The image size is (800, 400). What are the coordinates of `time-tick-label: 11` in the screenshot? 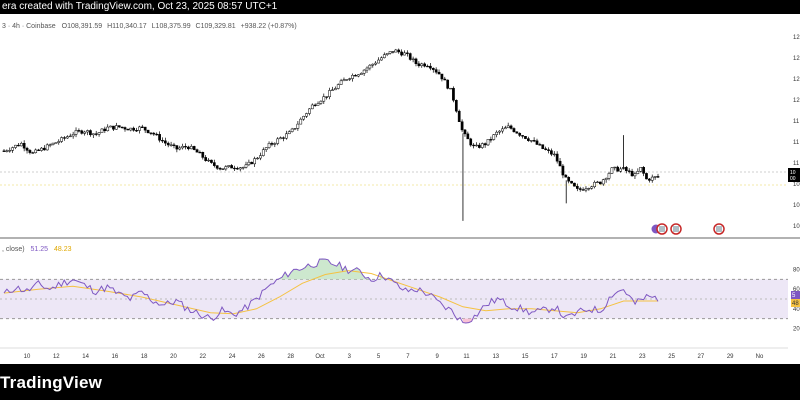 It's located at (466, 357).